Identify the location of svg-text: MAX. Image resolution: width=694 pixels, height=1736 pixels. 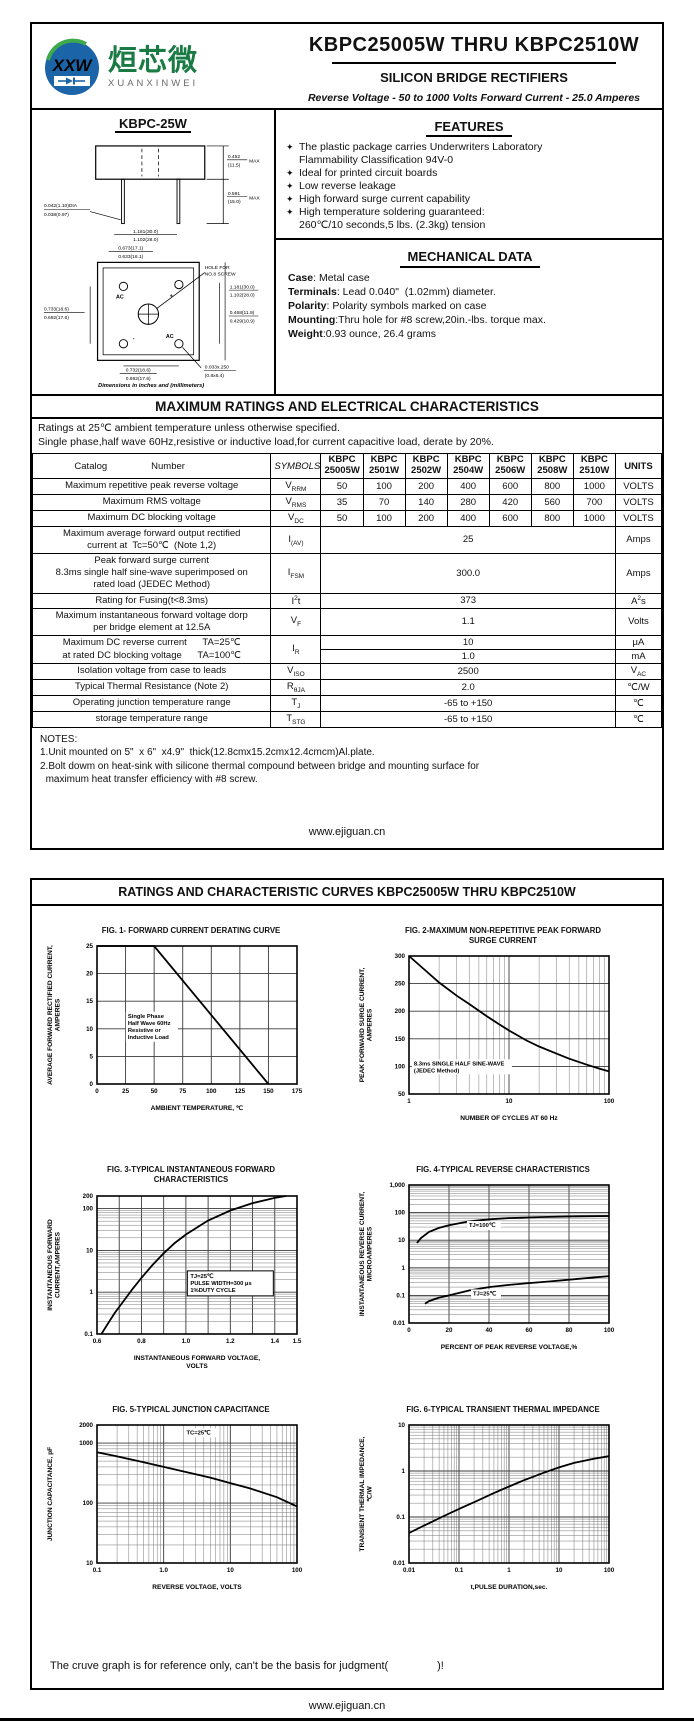
(254, 199).